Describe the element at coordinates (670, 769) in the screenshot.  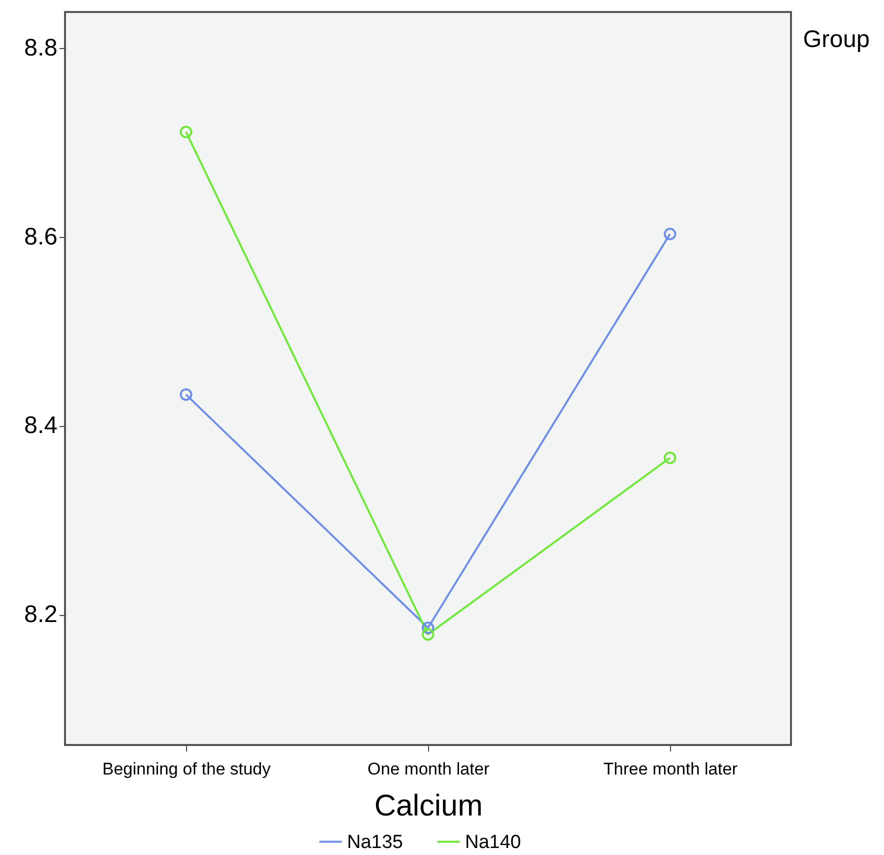
I see `x-tick-label: Three month later` at that location.